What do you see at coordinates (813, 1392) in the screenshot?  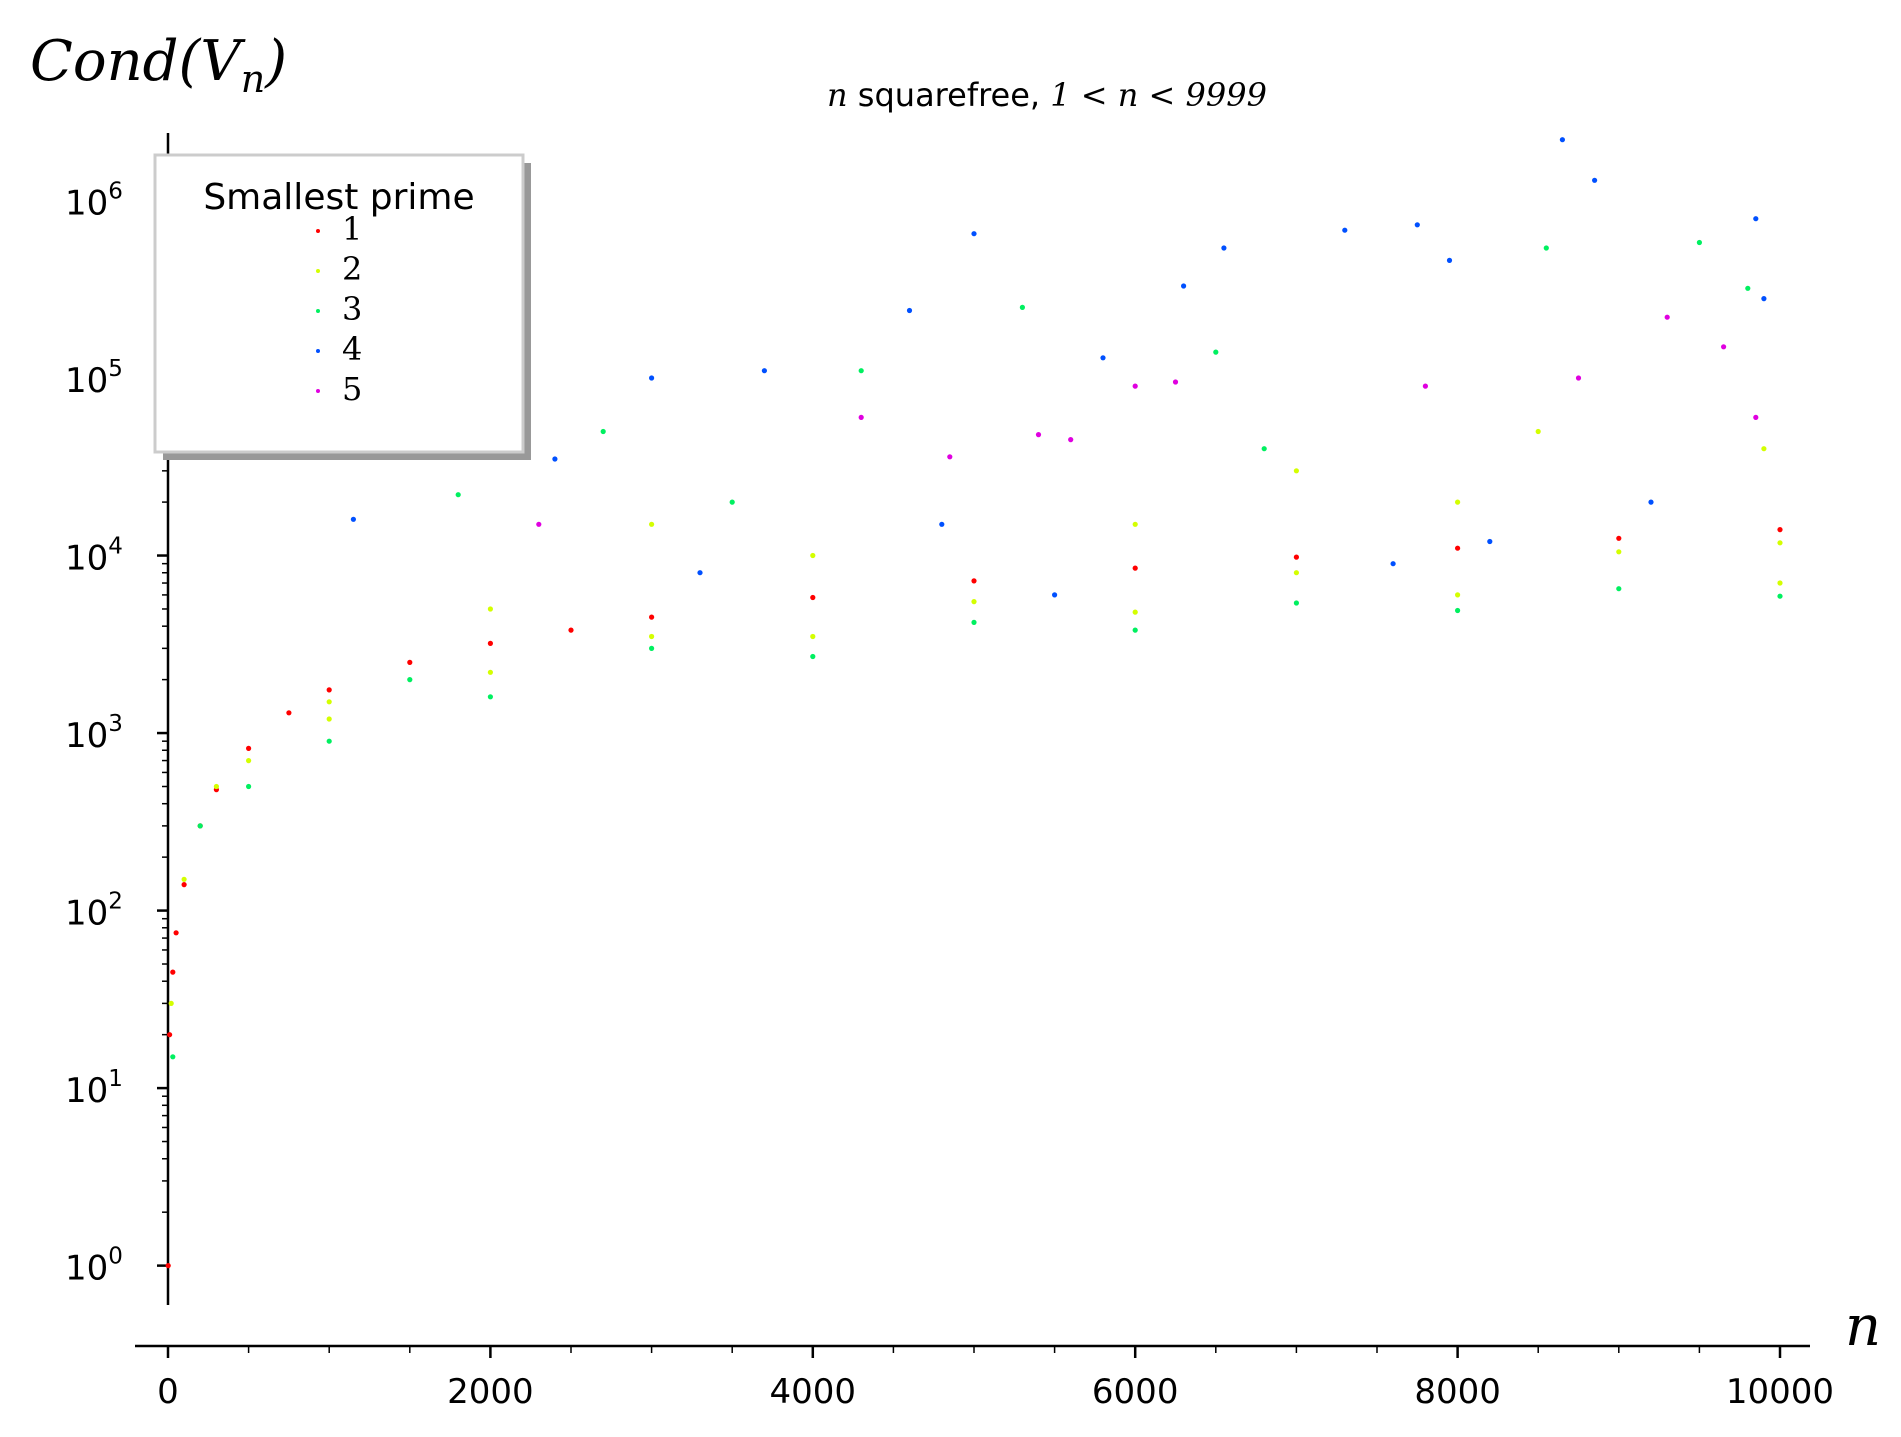 I see `x-tick-label: 4000` at bounding box center [813, 1392].